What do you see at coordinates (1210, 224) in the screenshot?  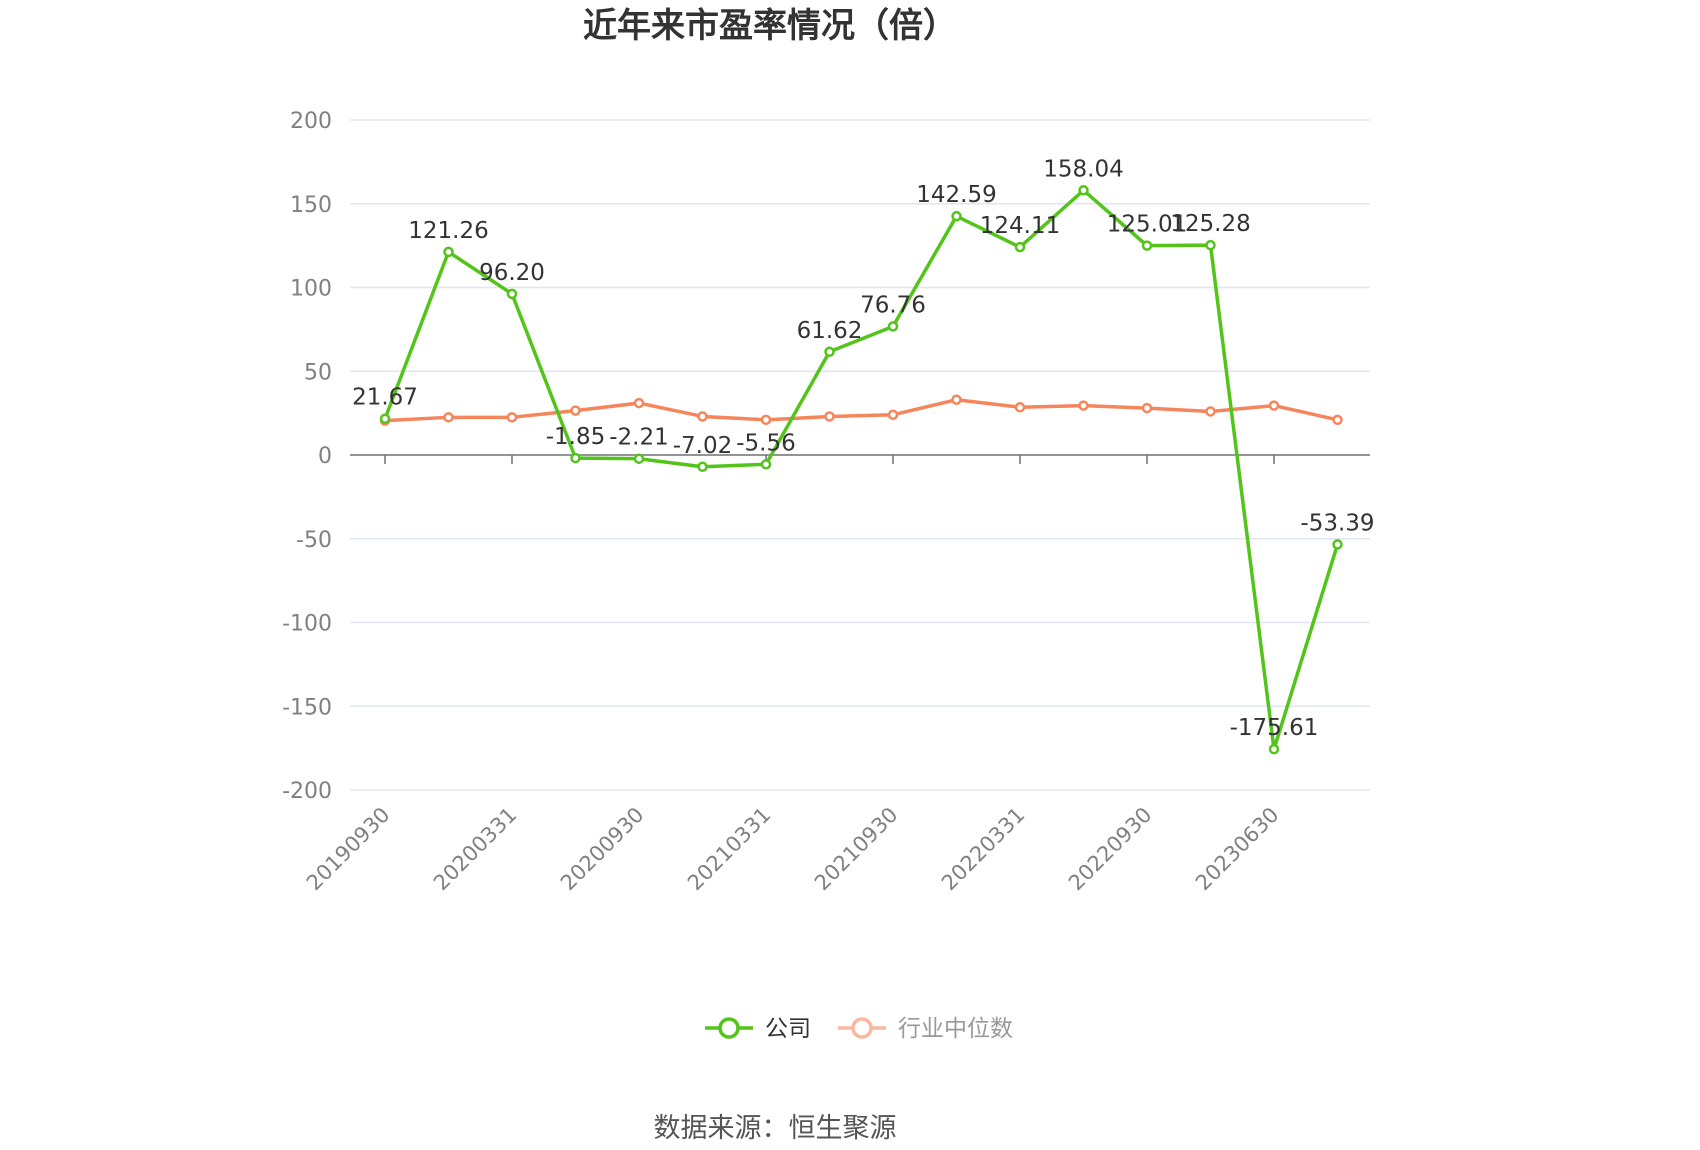 I see `data-label: 125.28` at bounding box center [1210, 224].